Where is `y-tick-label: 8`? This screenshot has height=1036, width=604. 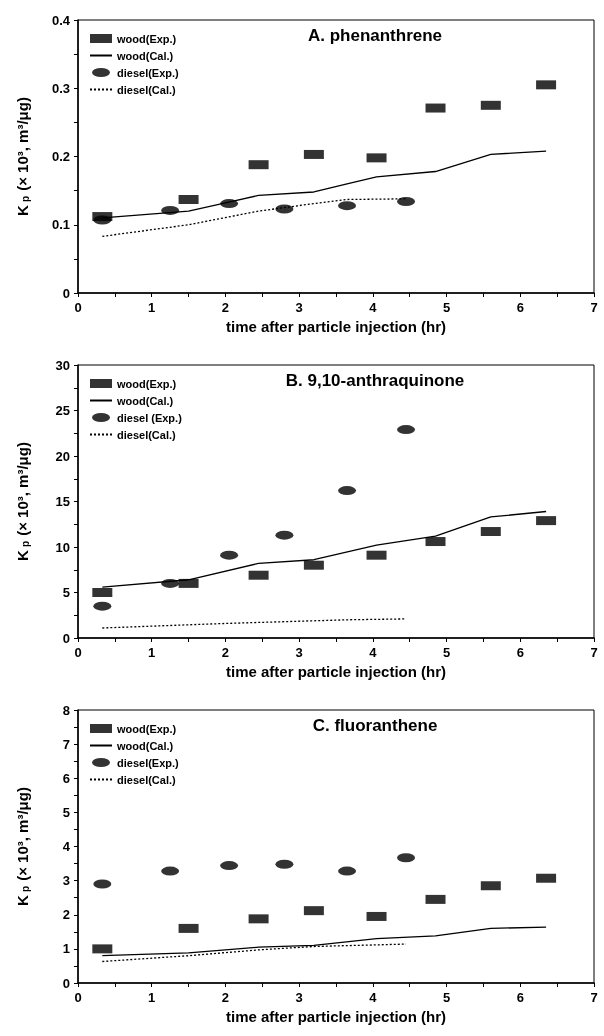
y-tick-label: 8 is located at coordinates (66, 710).